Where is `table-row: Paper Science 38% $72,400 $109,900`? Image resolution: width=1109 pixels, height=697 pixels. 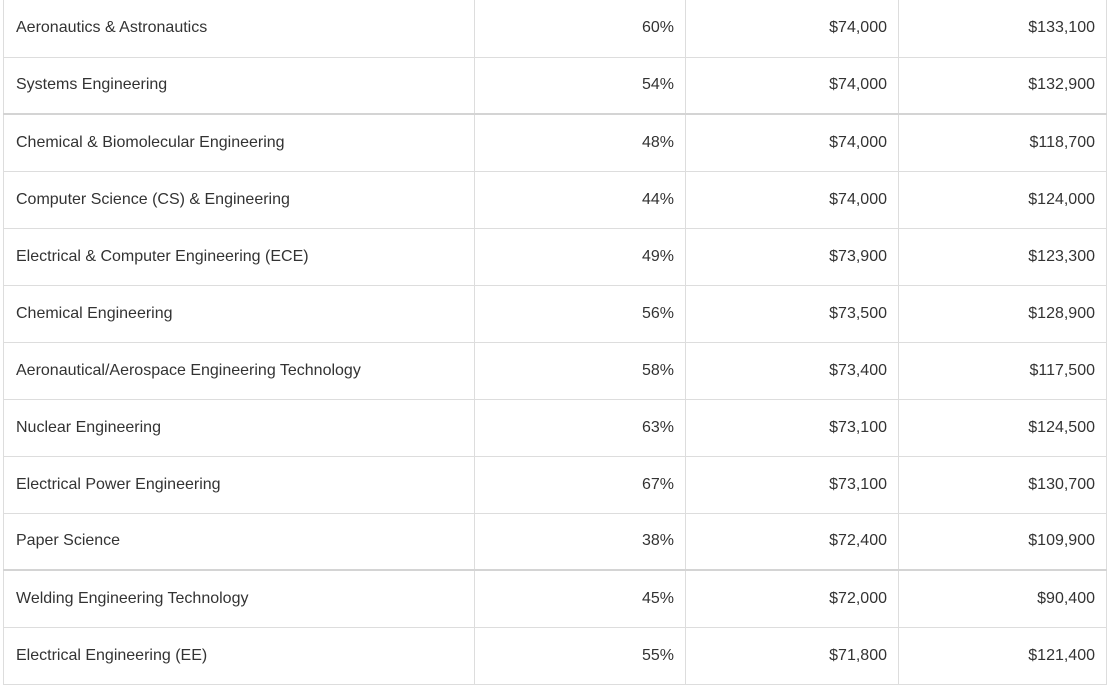
table-row: Paper Science 38% $72,400 $109,900 is located at coordinates (555, 541).